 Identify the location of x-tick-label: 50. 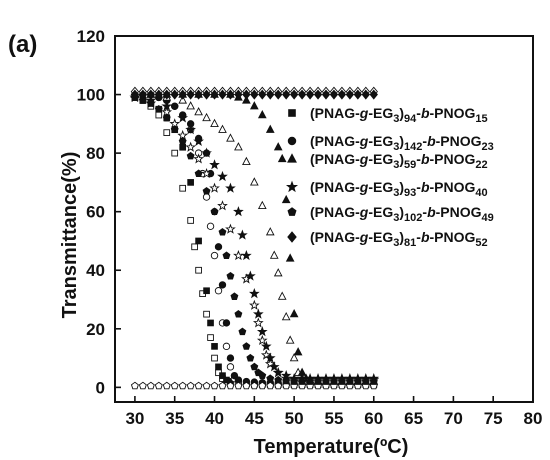
(294, 418).